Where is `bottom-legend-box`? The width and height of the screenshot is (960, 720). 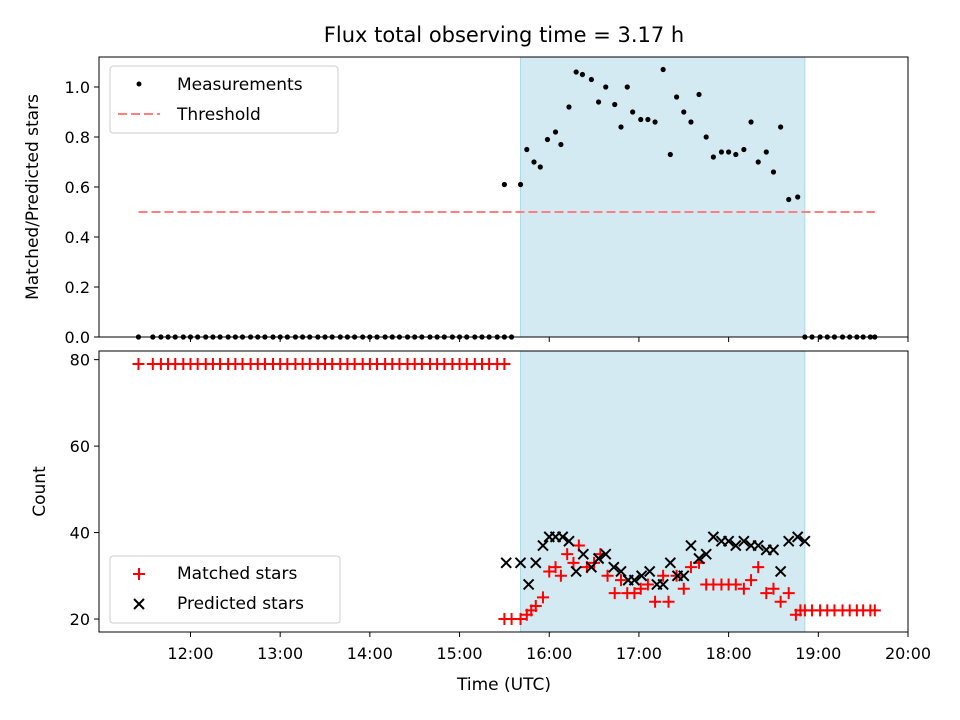 bottom-legend-box is located at coordinates (225, 589).